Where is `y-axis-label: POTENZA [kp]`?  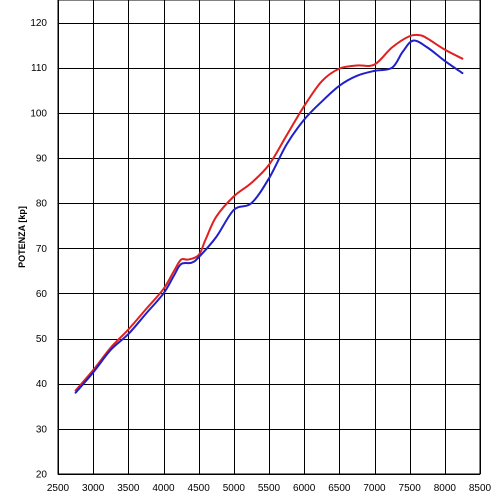
y-axis-label: POTENZA [kp] is located at coordinates (22, 237).